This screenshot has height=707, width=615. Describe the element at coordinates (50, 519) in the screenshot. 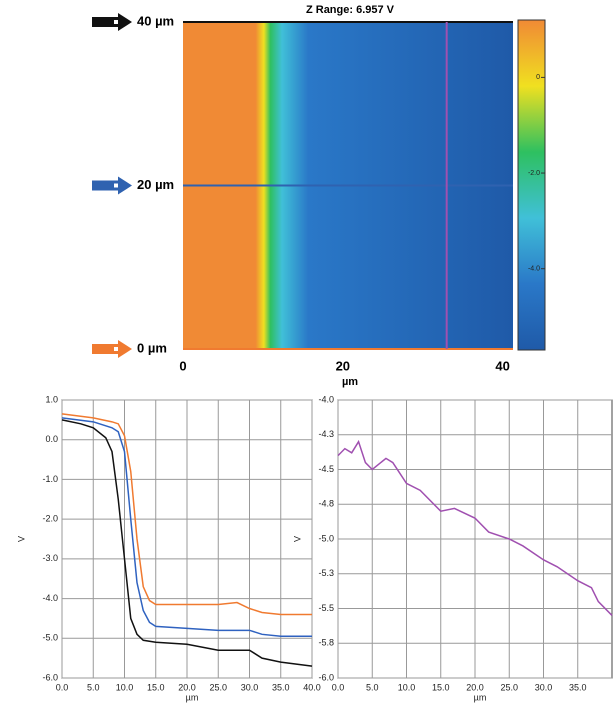

I see `y-tick-label: -2.0` at that location.